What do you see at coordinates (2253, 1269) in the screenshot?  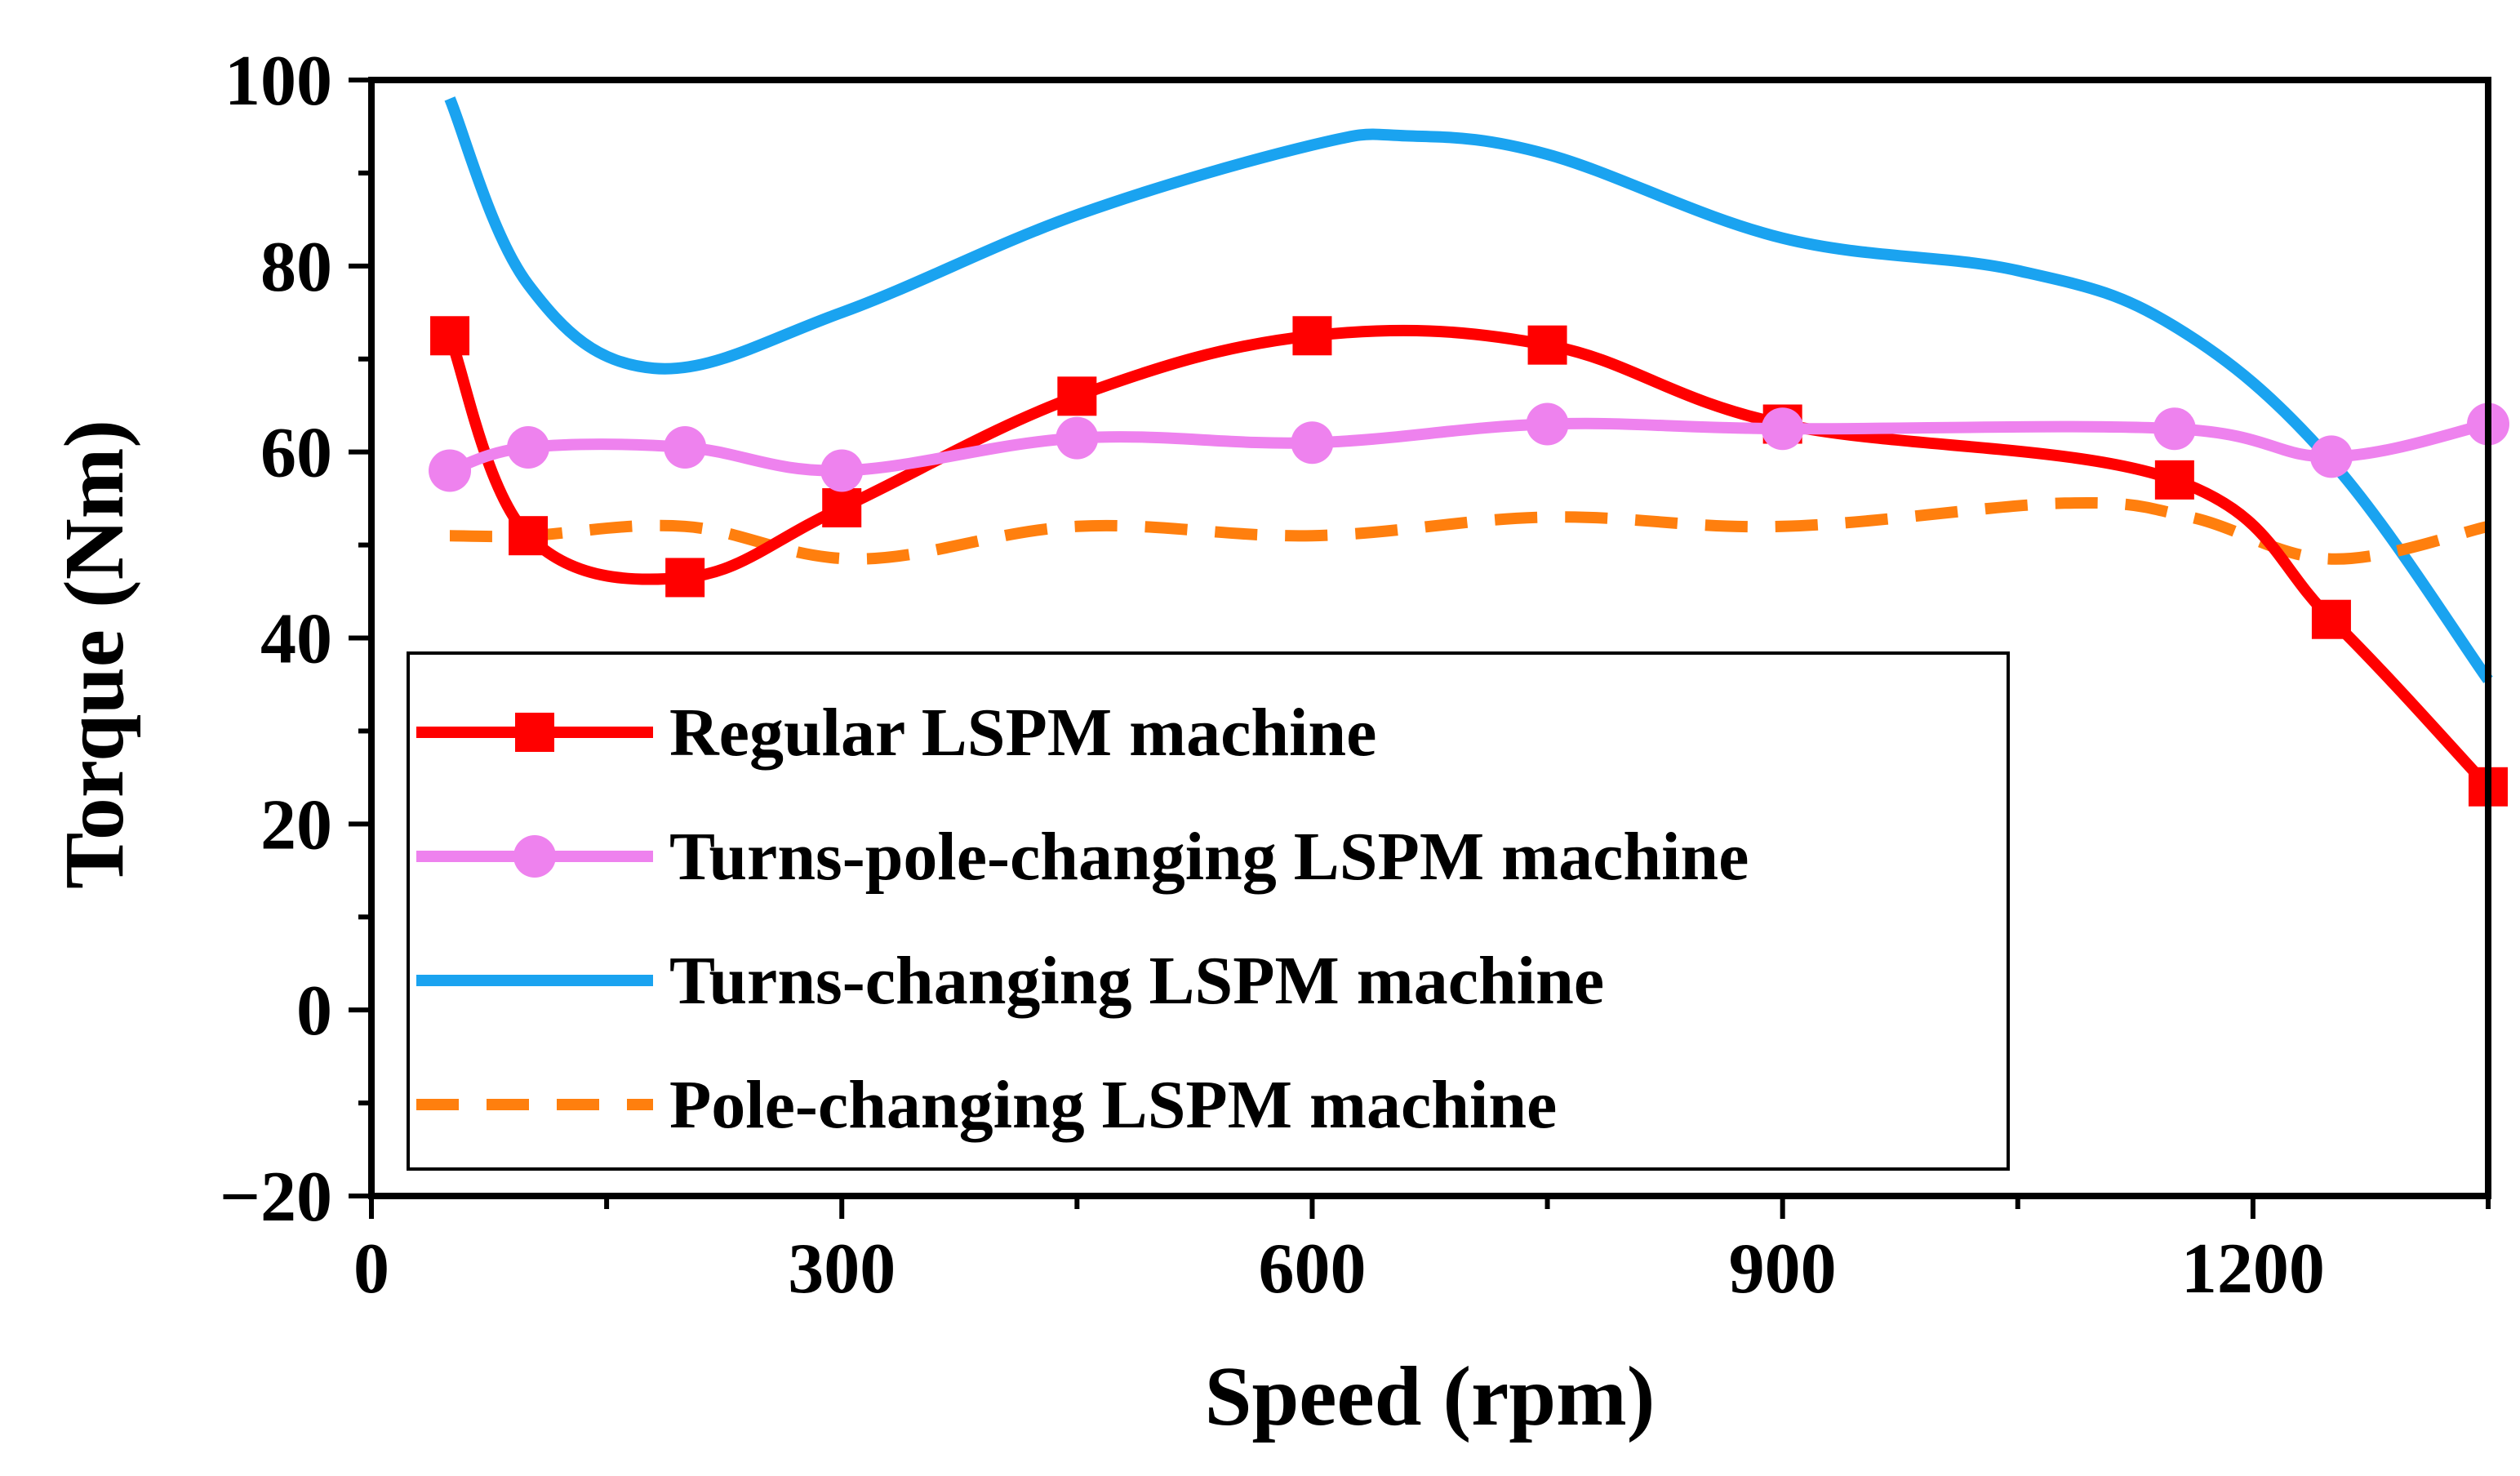 I see `x-tick-label: 1200` at bounding box center [2253, 1269].